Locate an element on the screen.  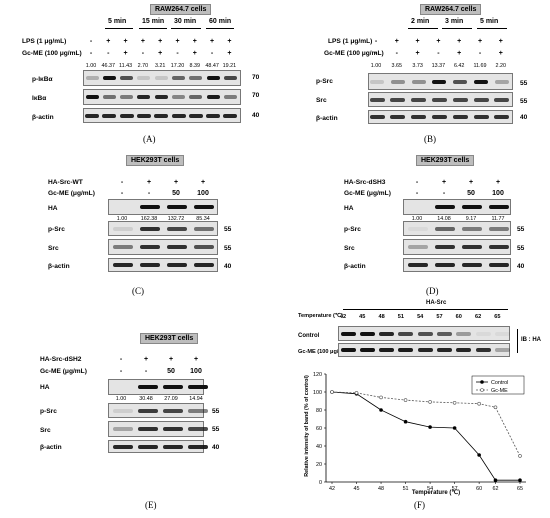
panel-e-row-label: HA is located at coordinates (45, 387).